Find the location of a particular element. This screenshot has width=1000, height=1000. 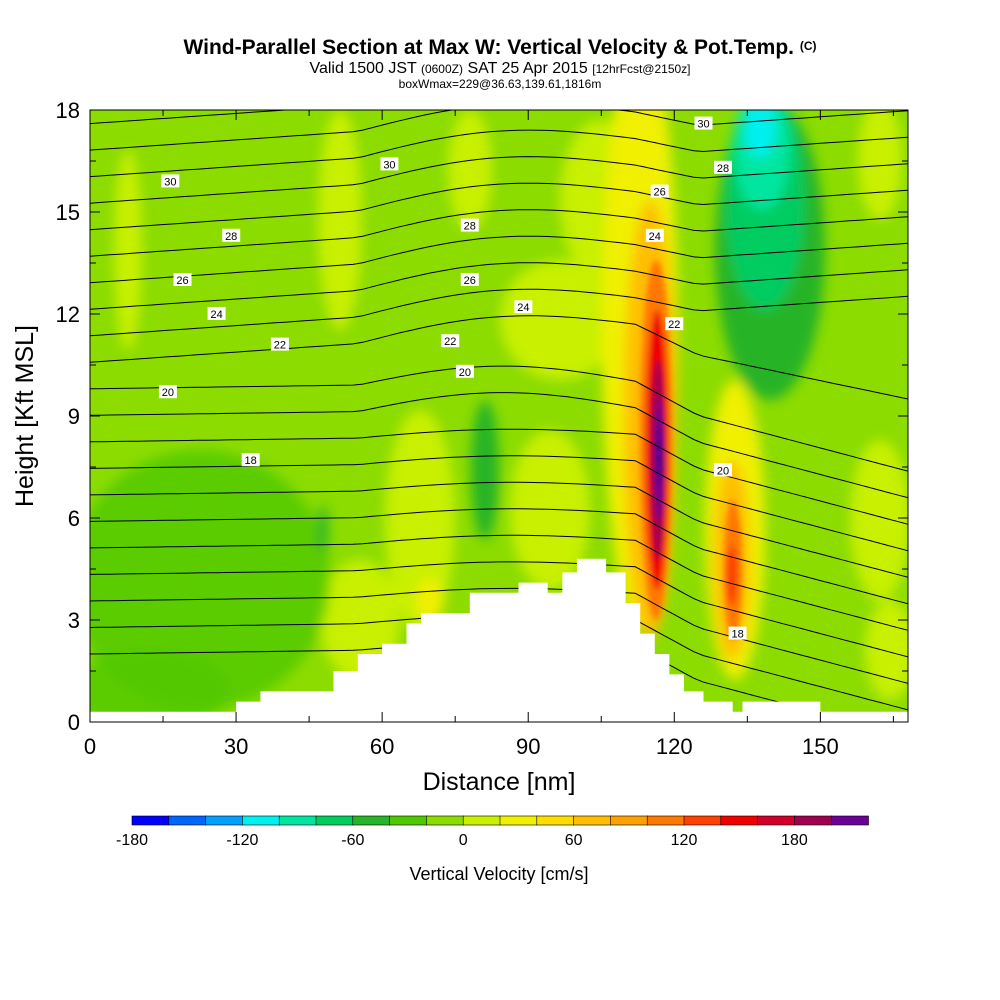

x-tick-label: 30 is located at coordinates (236, 746).